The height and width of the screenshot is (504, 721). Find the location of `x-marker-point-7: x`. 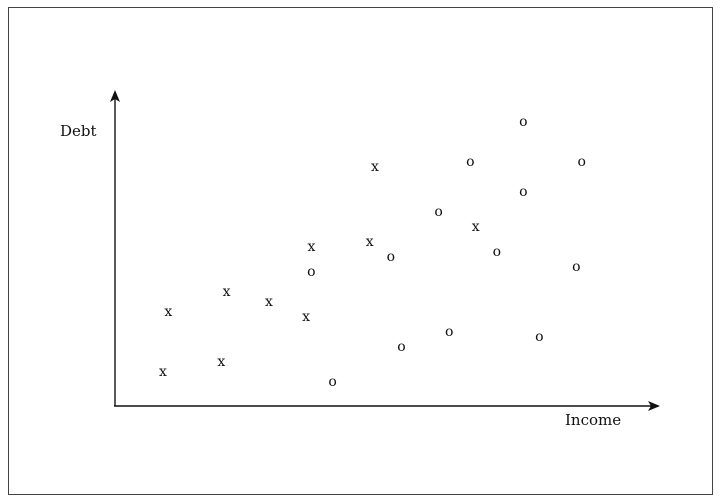

x-marker-point-7: x is located at coordinates (311, 247).